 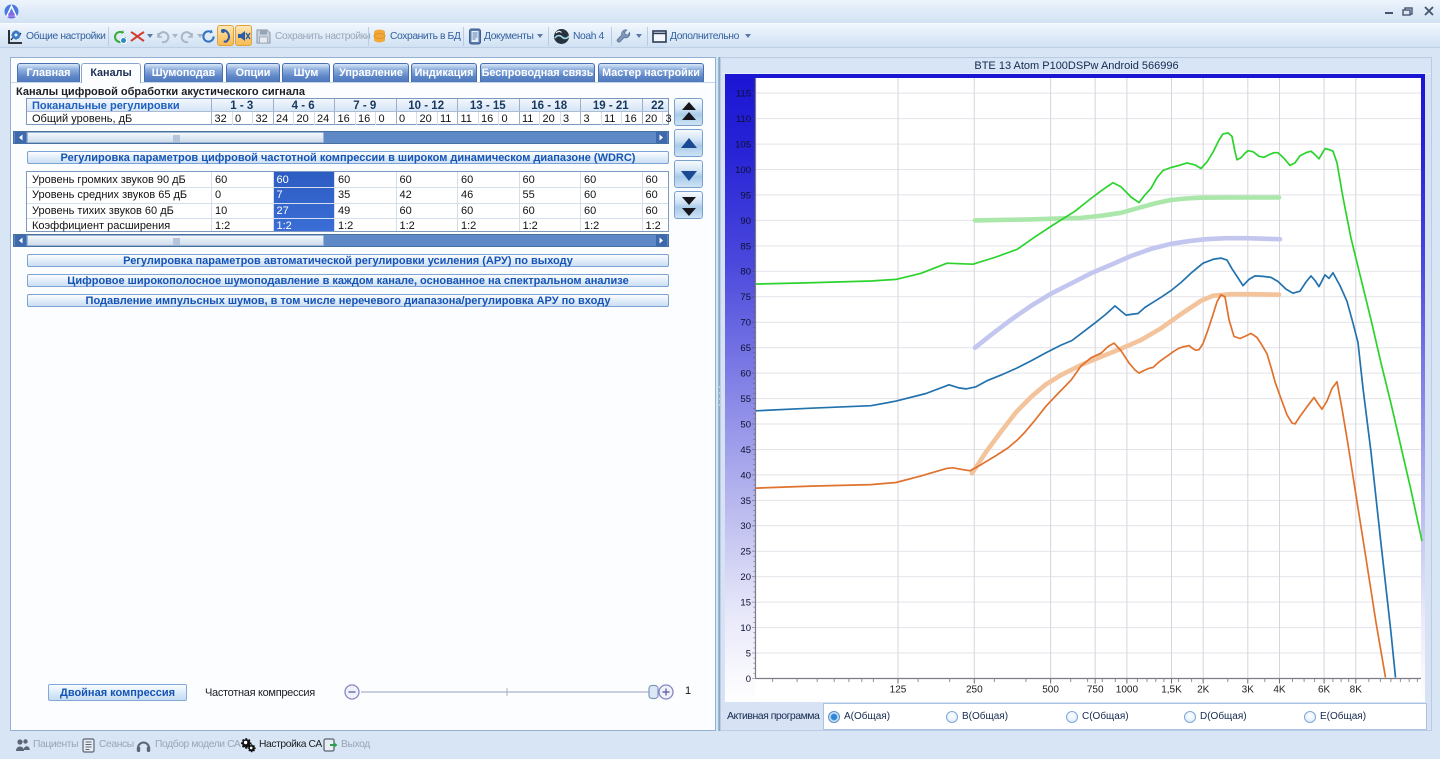 I want to click on svg-text: 45, so click(x=745, y=450).